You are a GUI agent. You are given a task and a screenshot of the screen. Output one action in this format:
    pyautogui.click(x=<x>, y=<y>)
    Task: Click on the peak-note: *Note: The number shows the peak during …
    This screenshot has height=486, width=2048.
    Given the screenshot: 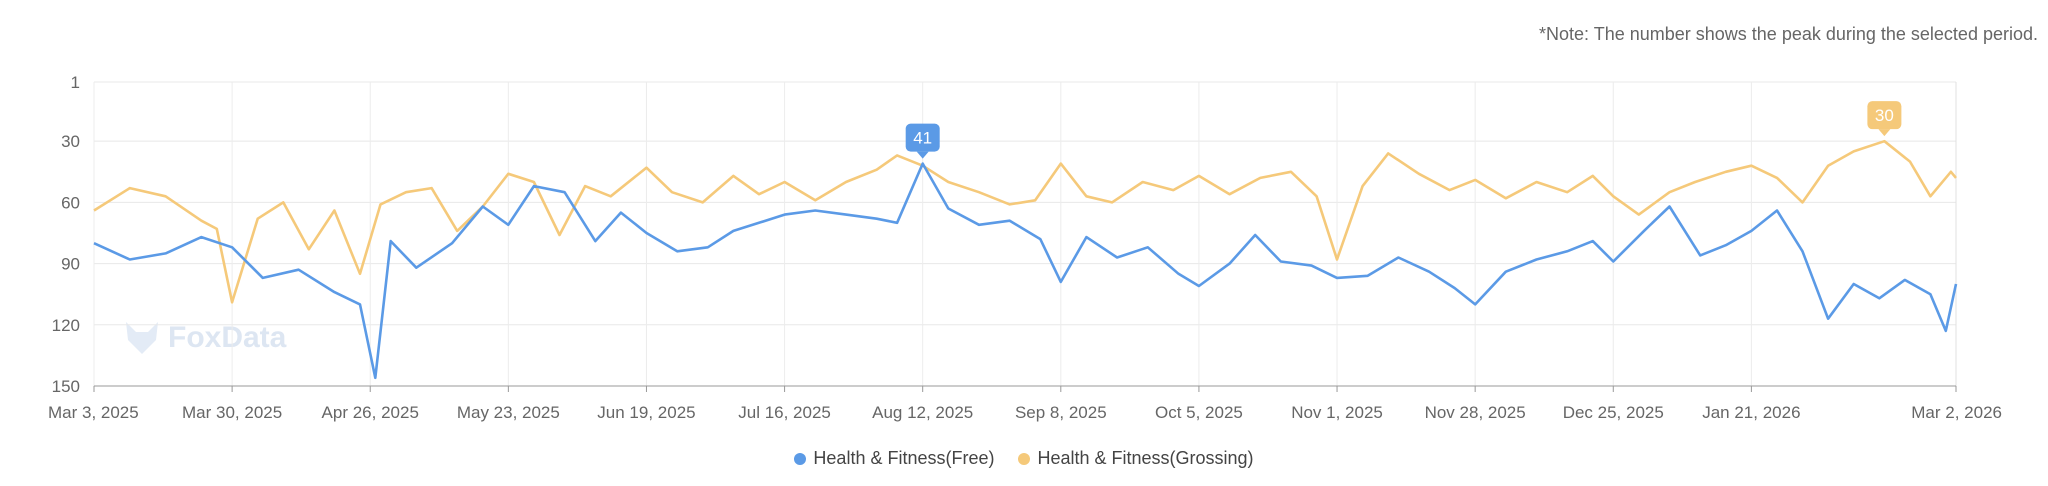 What is the action you would take?
    pyautogui.click(x=1788, y=34)
    